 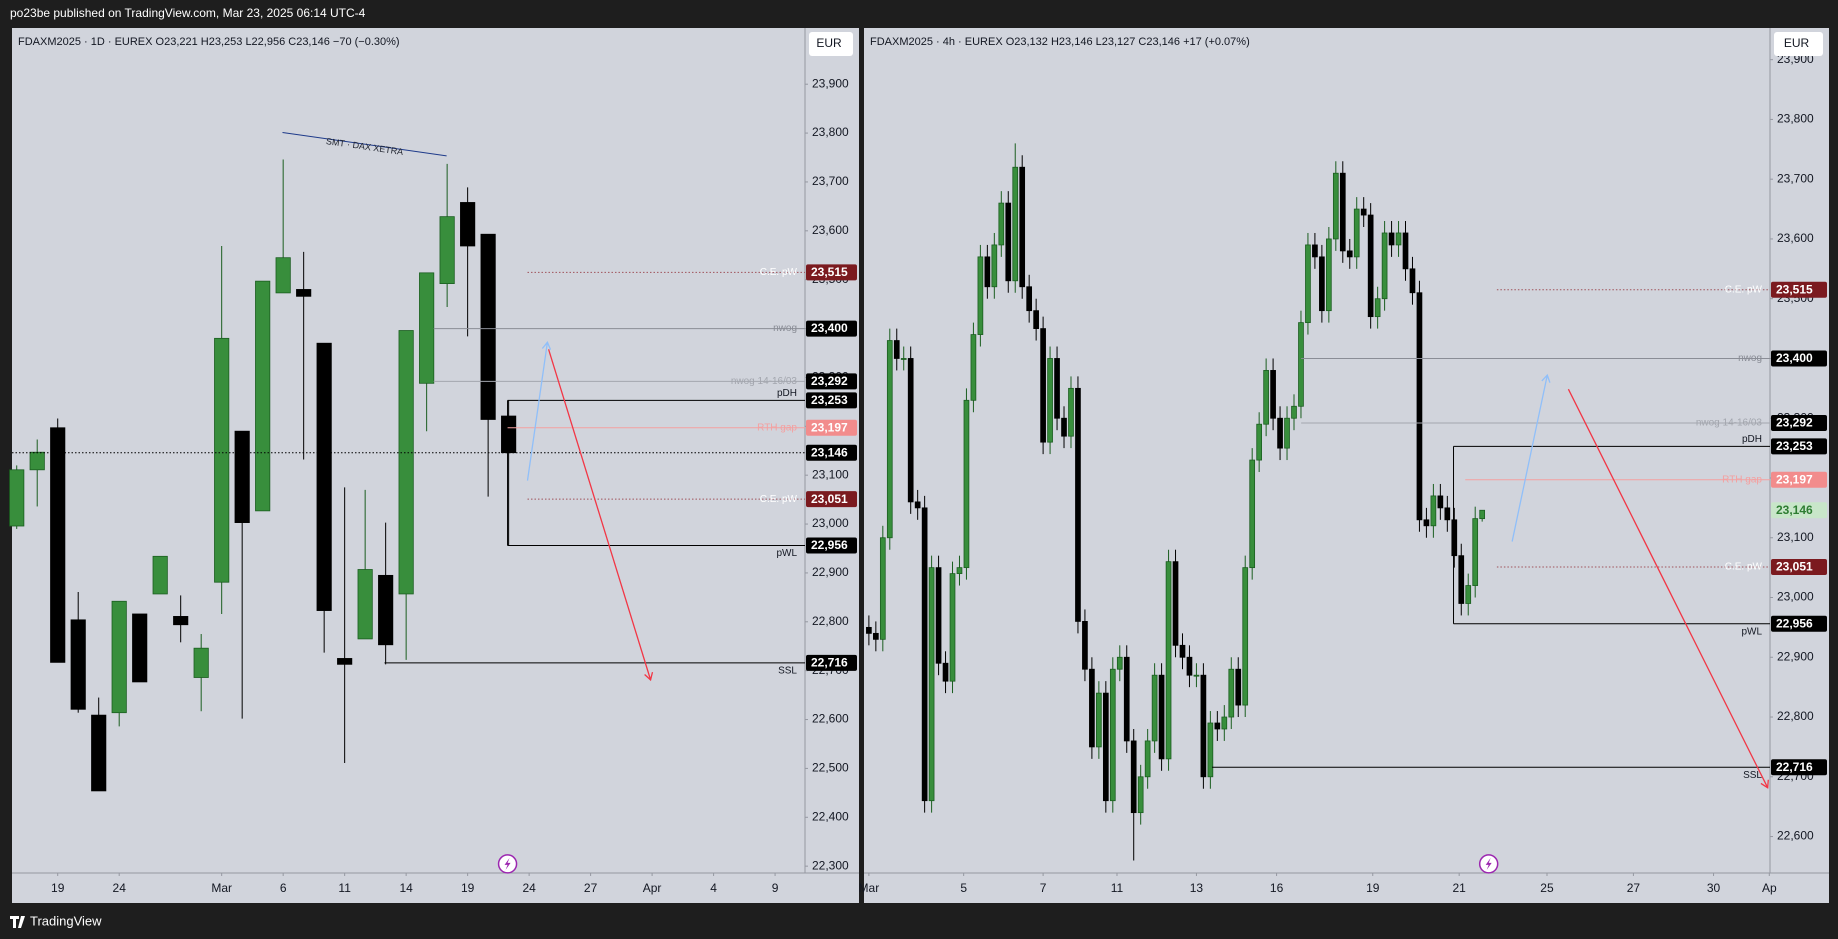 I want to click on price-label: 23,146, so click(x=1794, y=510).